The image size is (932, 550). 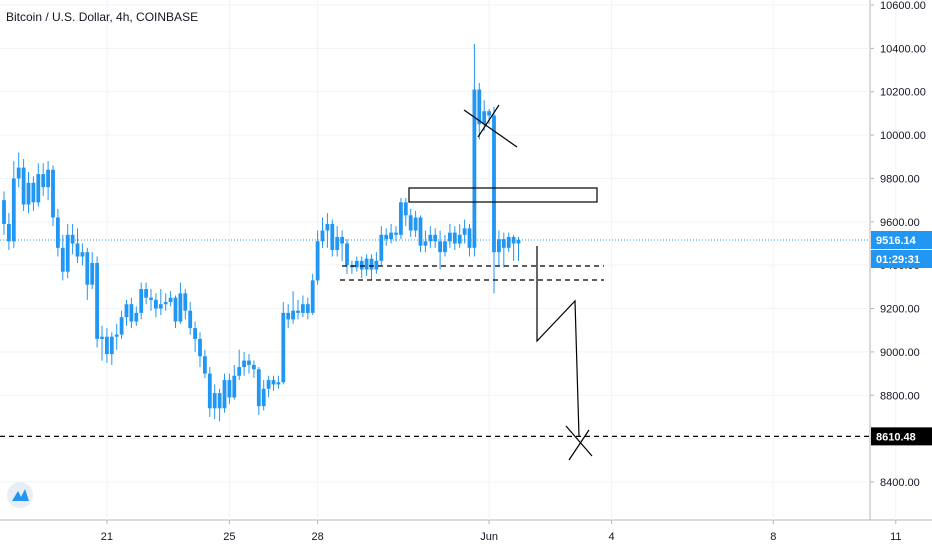 I want to click on tradingview-logo-icon, so click(x=20, y=495).